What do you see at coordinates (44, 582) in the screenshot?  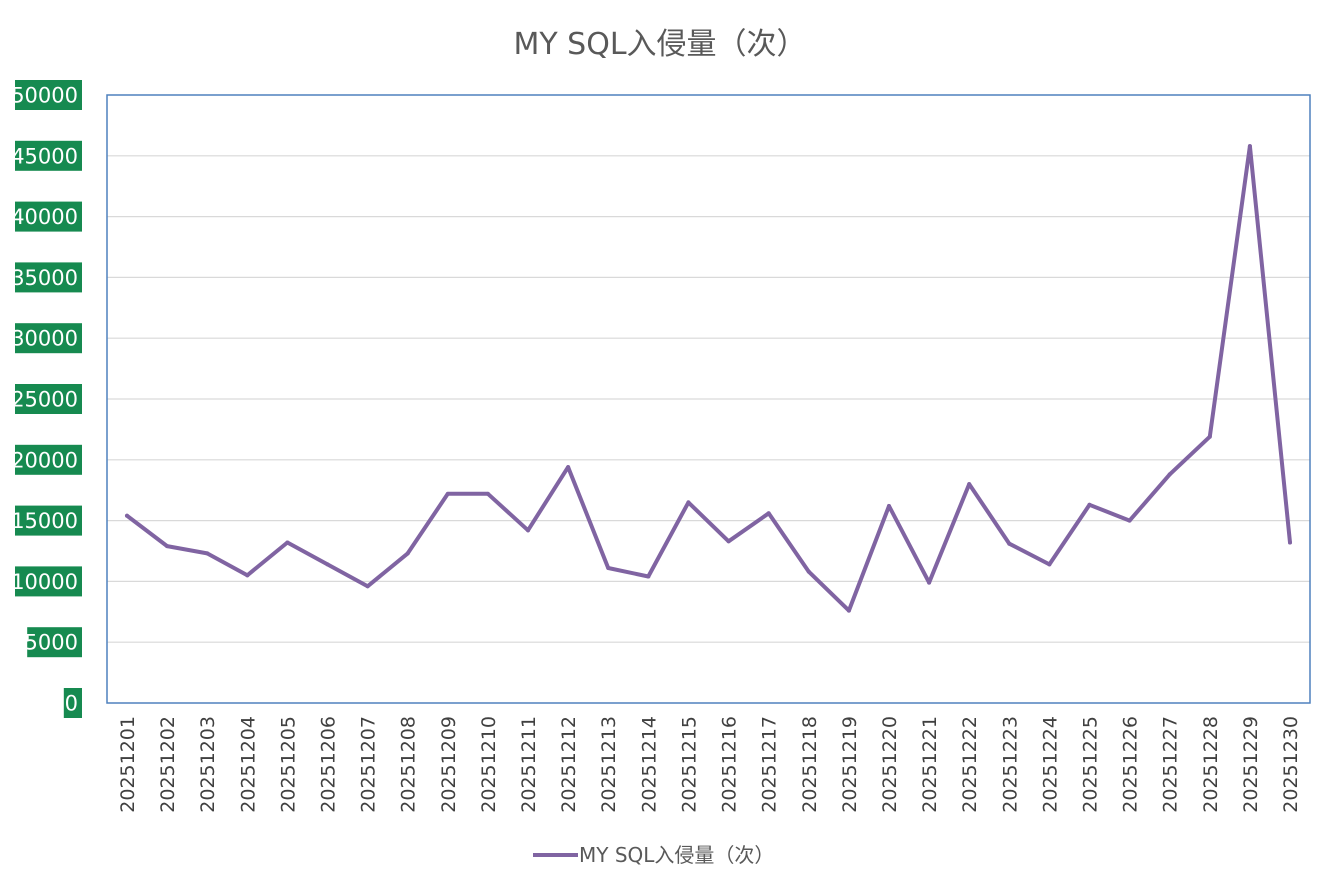 I see `y-tick-label: 10000` at bounding box center [44, 582].